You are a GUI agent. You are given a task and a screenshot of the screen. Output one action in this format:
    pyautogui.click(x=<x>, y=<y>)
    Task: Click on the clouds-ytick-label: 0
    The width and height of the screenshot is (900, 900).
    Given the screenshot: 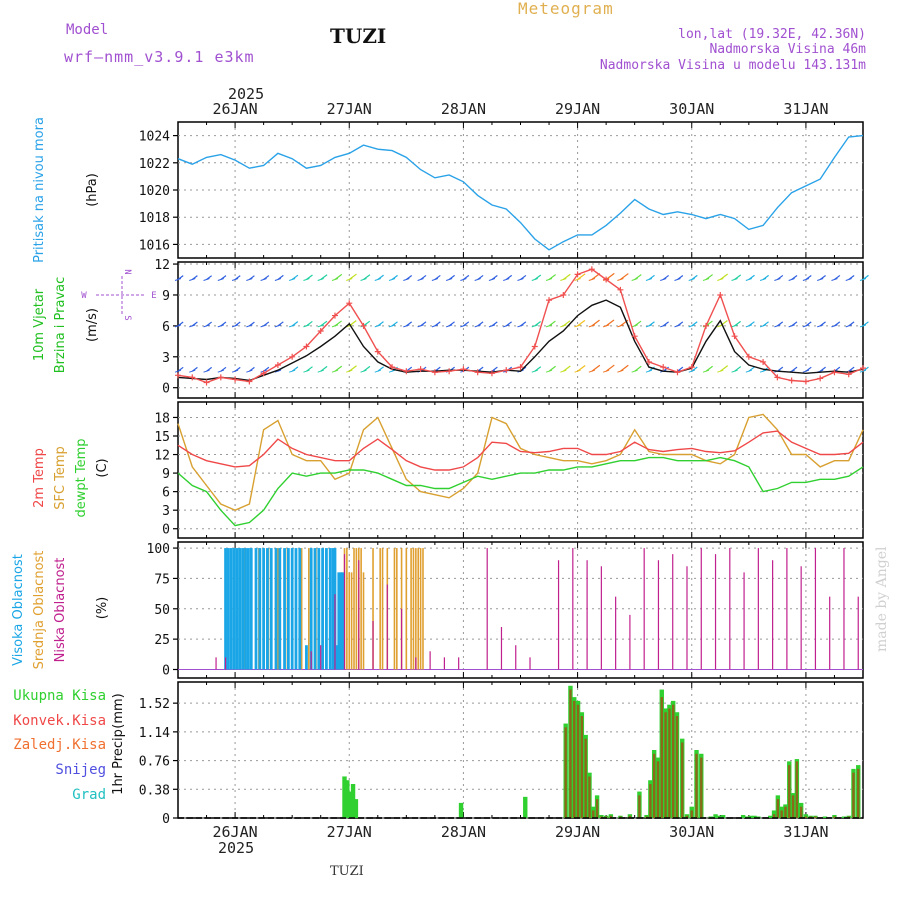 What is the action you would take?
    pyautogui.click(x=166, y=671)
    